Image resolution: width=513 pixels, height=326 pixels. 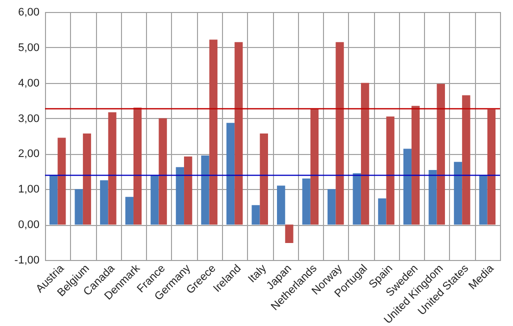 I want to click on y-tick-label: 1,00, so click(x=29, y=190).